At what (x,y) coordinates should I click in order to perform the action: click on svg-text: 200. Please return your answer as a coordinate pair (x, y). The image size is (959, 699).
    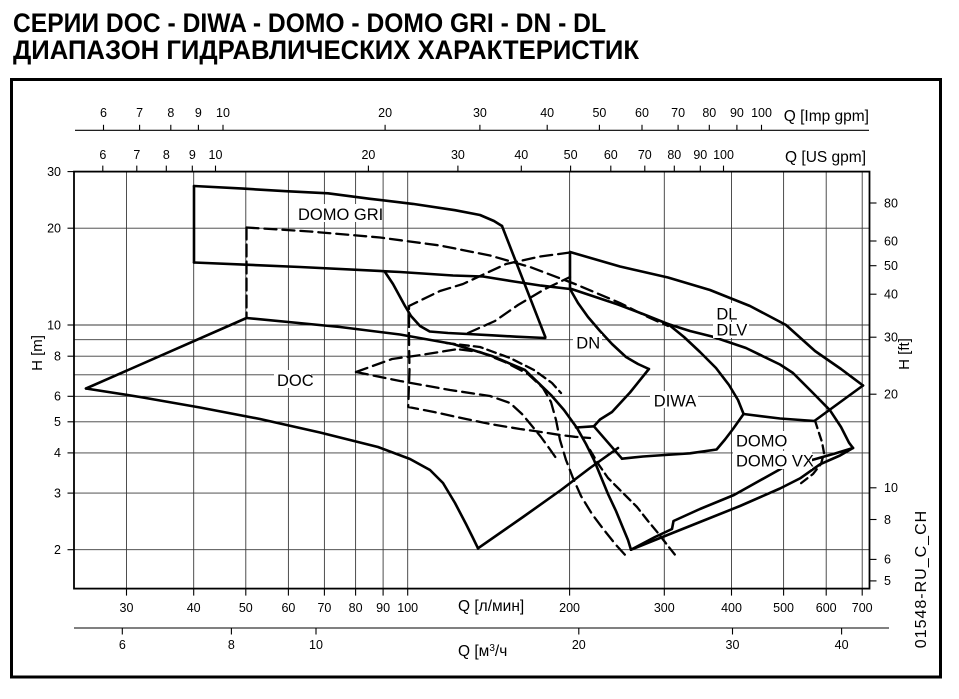
    Looking at the image, I should click on (569, 608).